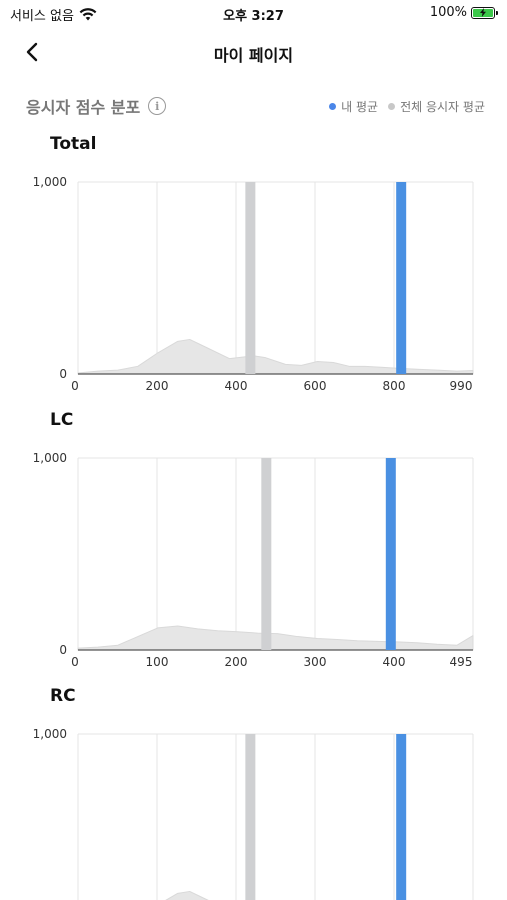 Image resolution: width=507 pixels, height=900 pixels. What do you see at coordinates (42, 16) in the screenshot?
I see `carrier-label: 서비스 없음` at bounding box center [42, 16].